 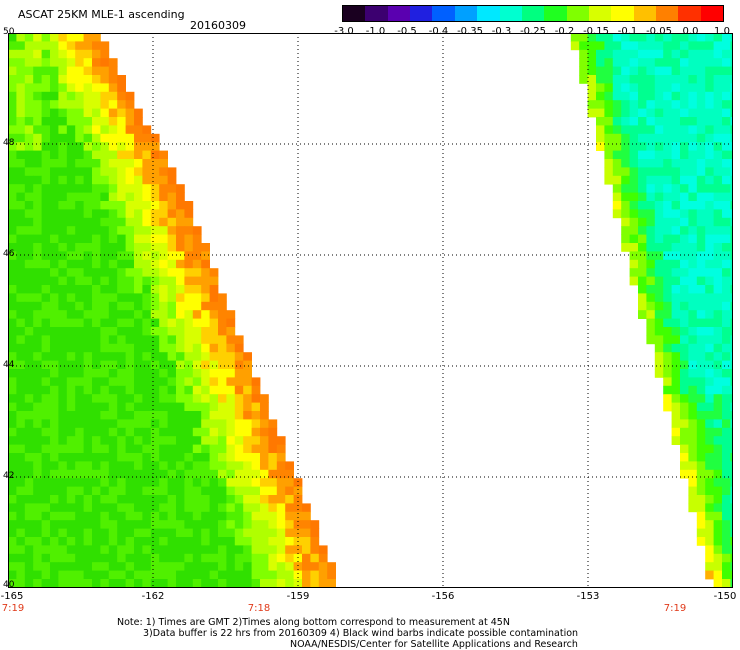 I want to click on latitude-label: 50, so click(x=9, y=32).